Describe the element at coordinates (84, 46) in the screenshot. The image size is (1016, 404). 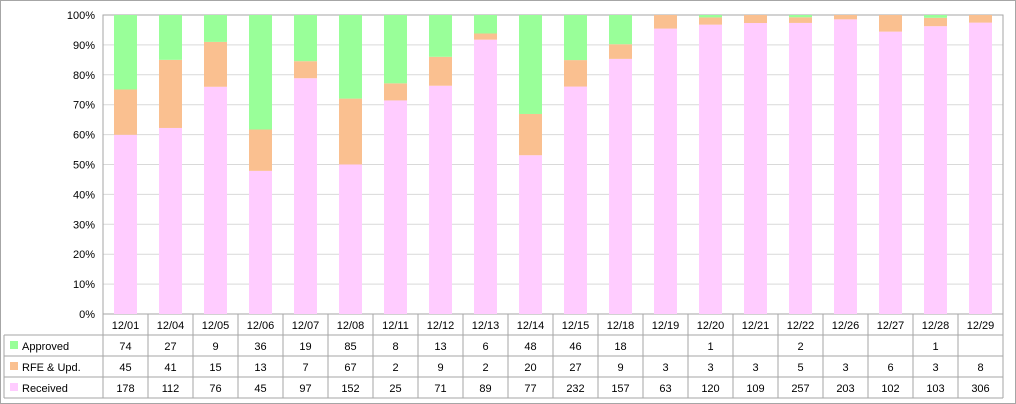
I see `y-tick-label: 90%` at that location.